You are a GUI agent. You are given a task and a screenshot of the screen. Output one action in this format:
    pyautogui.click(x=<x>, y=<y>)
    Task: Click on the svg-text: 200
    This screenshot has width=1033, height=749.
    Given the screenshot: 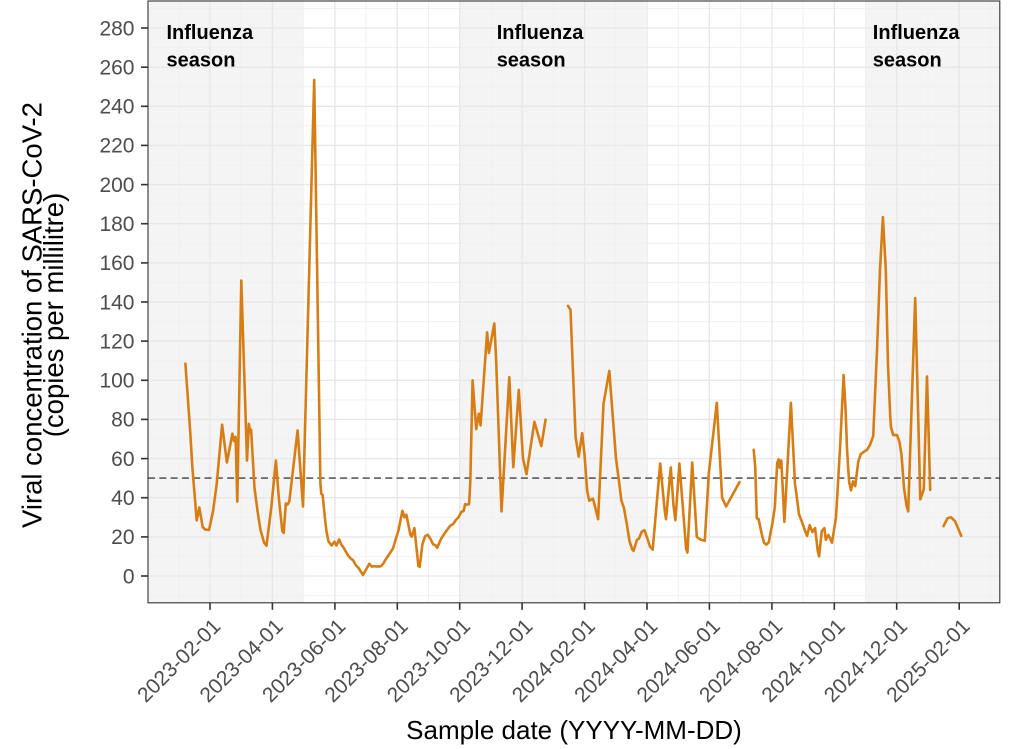 What is the action you would take?
    pyautogui.click(x=116, y=185)
    